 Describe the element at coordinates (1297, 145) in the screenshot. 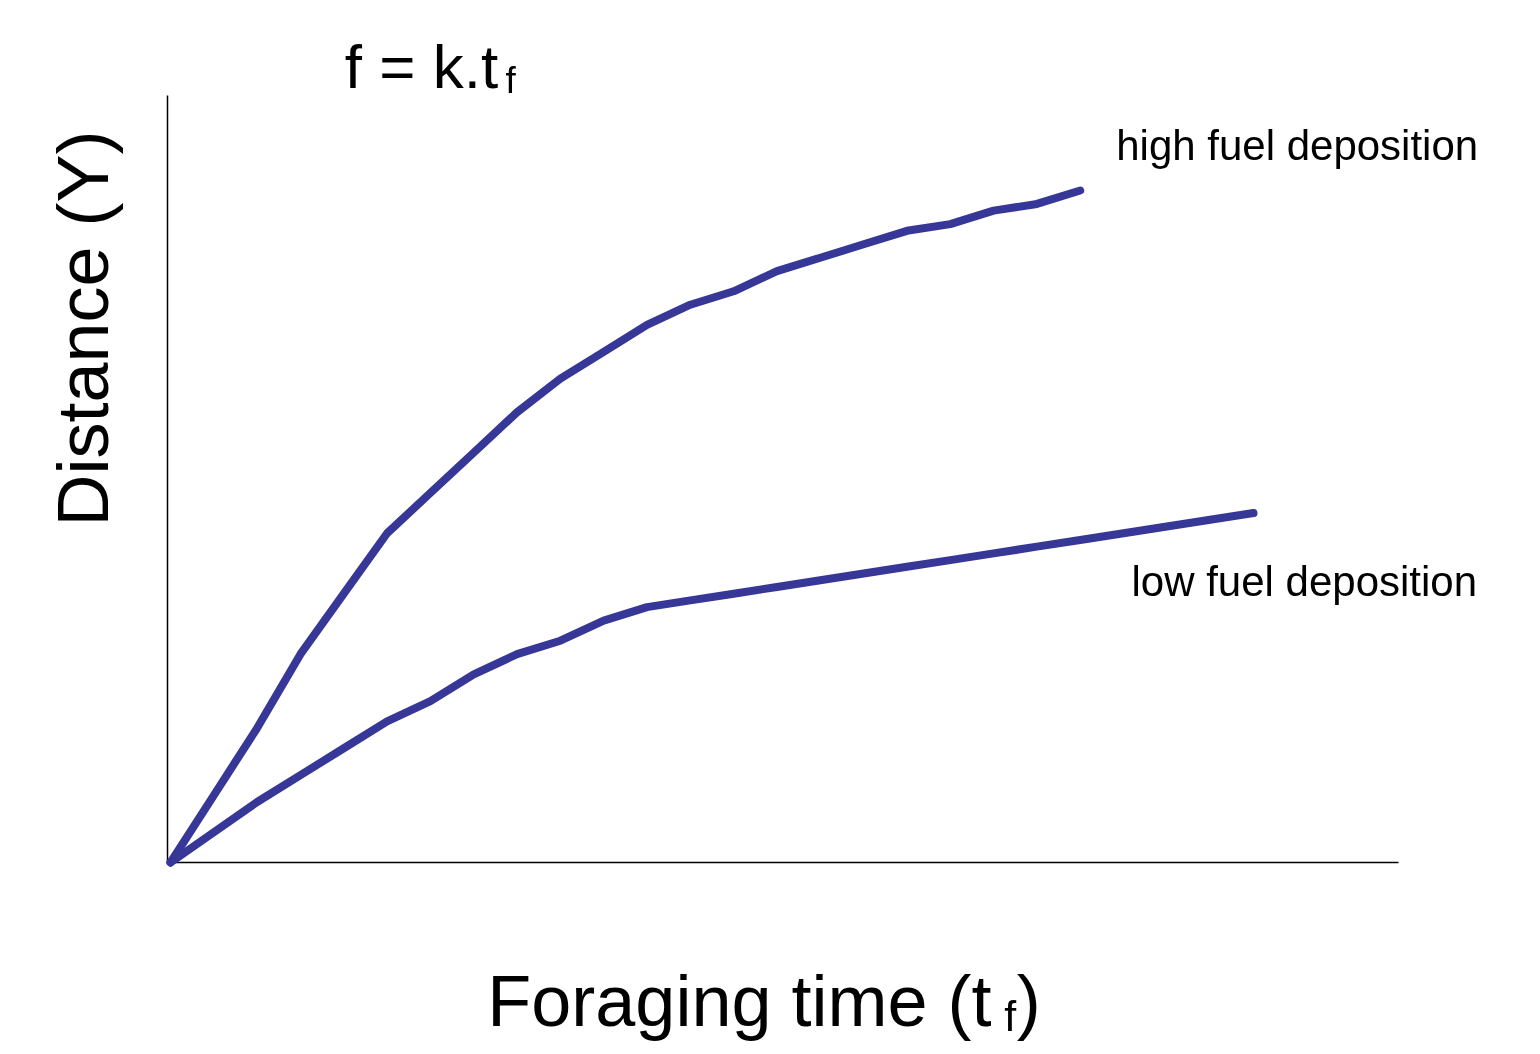

I see `series-label: high fuel deposition` at that location.